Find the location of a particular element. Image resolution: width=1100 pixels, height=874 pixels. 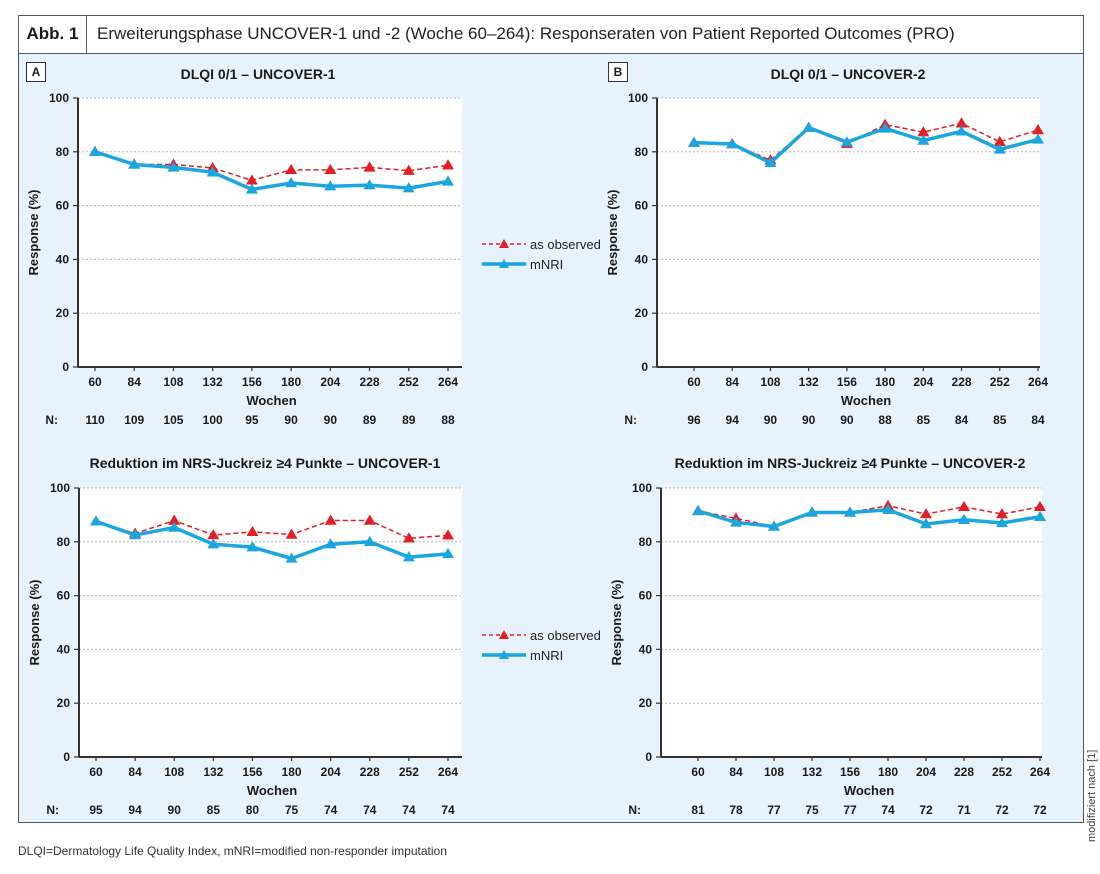

y-axis-title: Response (%) is located at coordinates (33, 233).